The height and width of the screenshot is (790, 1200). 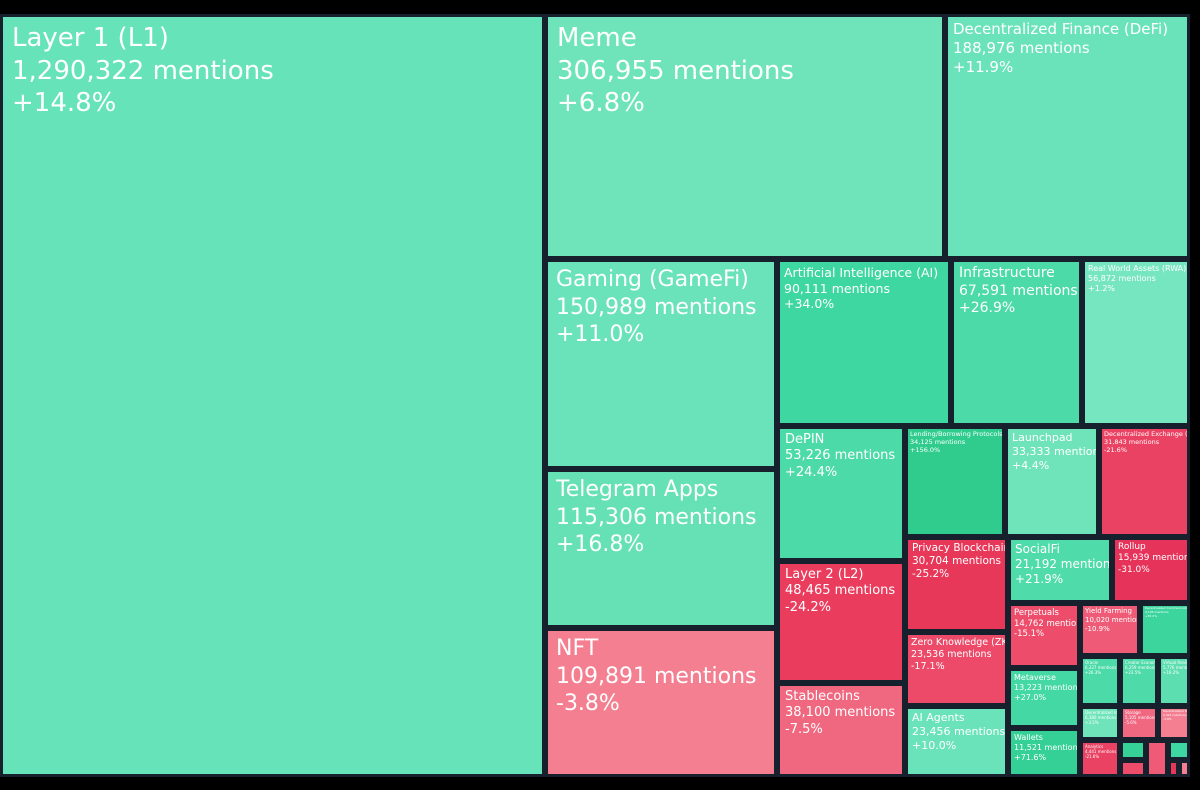 What do you see at coordinates (1133, 672) in the screenshot?
I see `tile-change: +23.5%` at bounding box center [1133, 672].